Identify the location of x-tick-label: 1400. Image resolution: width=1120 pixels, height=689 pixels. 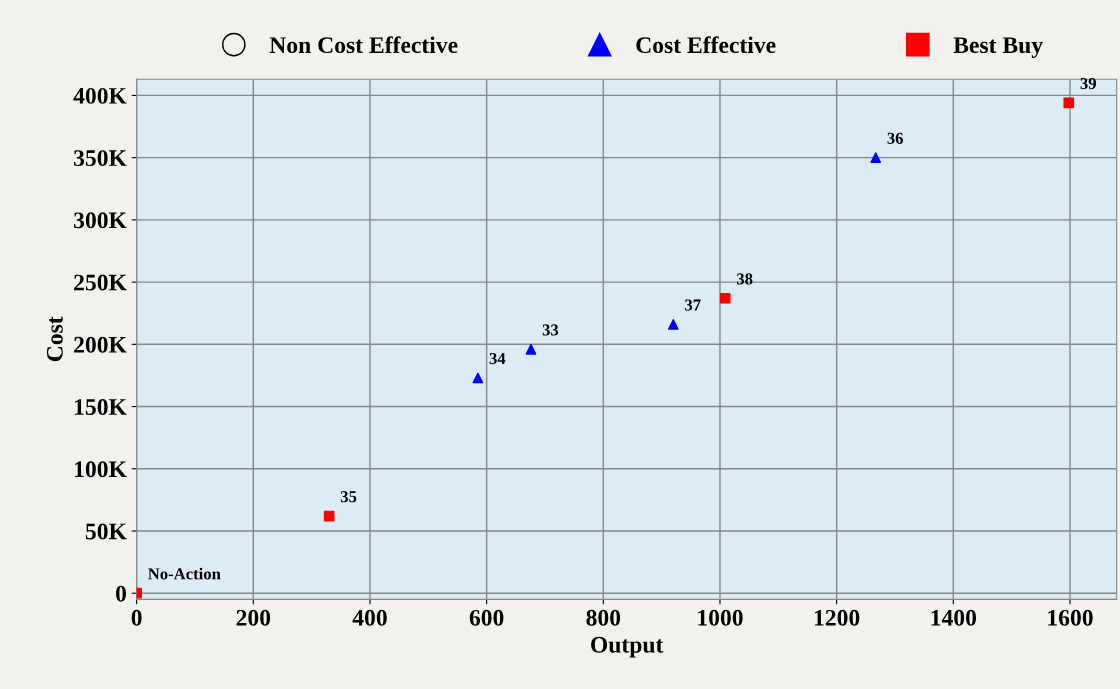
(954, 617).